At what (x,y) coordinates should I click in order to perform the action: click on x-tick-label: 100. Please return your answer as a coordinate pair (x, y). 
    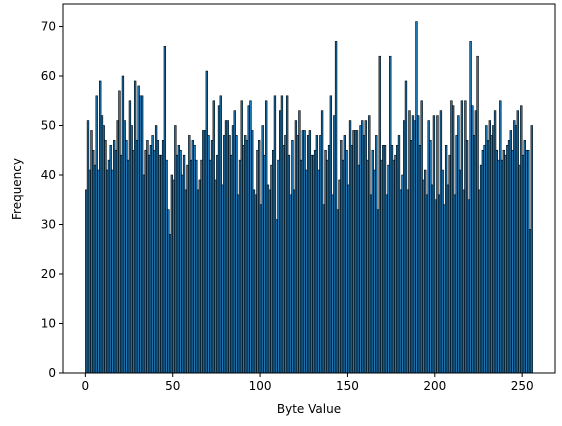
    Looking at the image, I should click on (260, 386).